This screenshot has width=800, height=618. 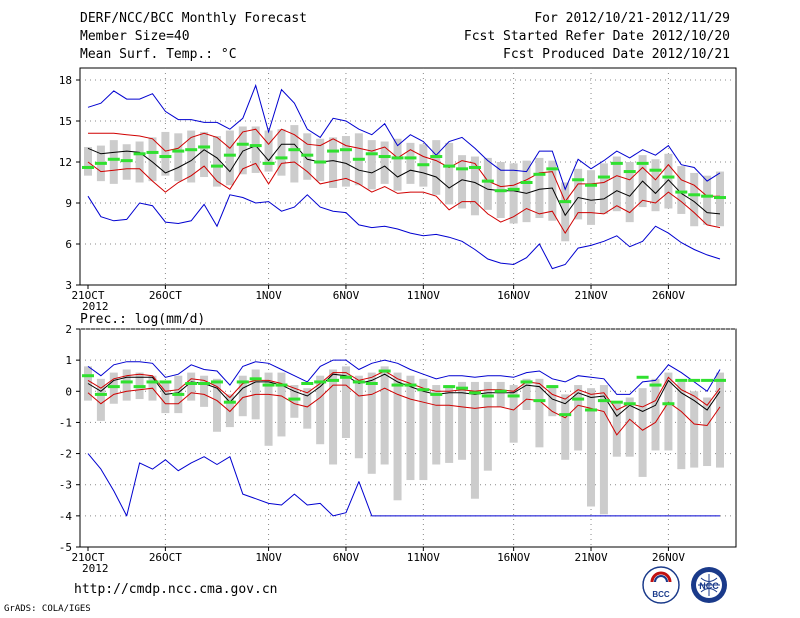 What do you see at coordinates (142, 319) in the screenshot?
I see `panel-title: Prec.: log(mm/d)` at bounding box center [142, 319].